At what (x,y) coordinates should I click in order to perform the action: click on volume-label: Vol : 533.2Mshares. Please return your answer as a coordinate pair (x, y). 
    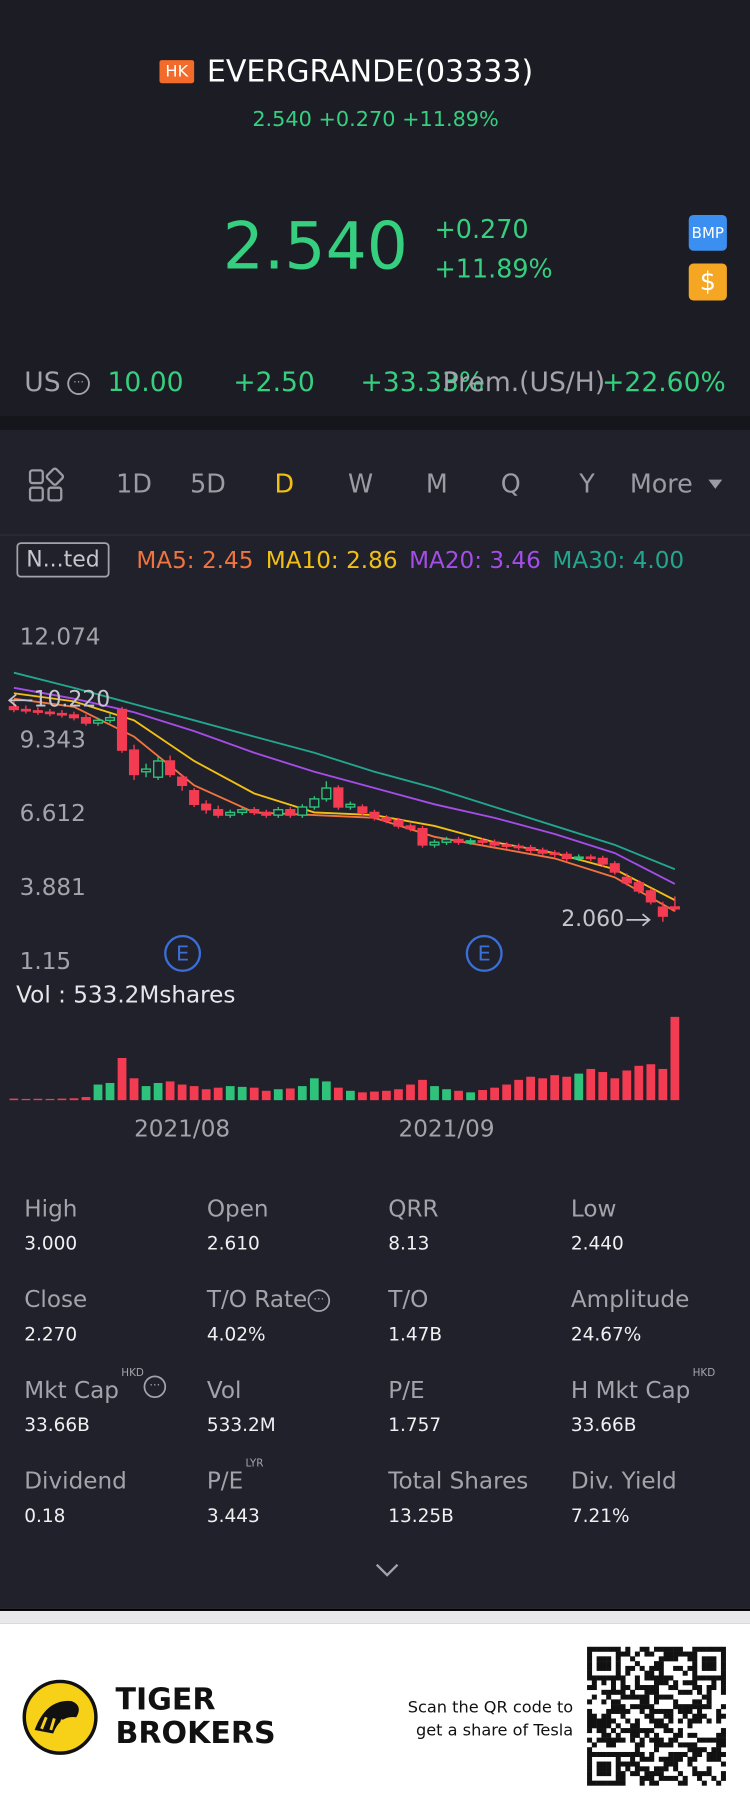
    Looking at the image, I should click on (125, 996).